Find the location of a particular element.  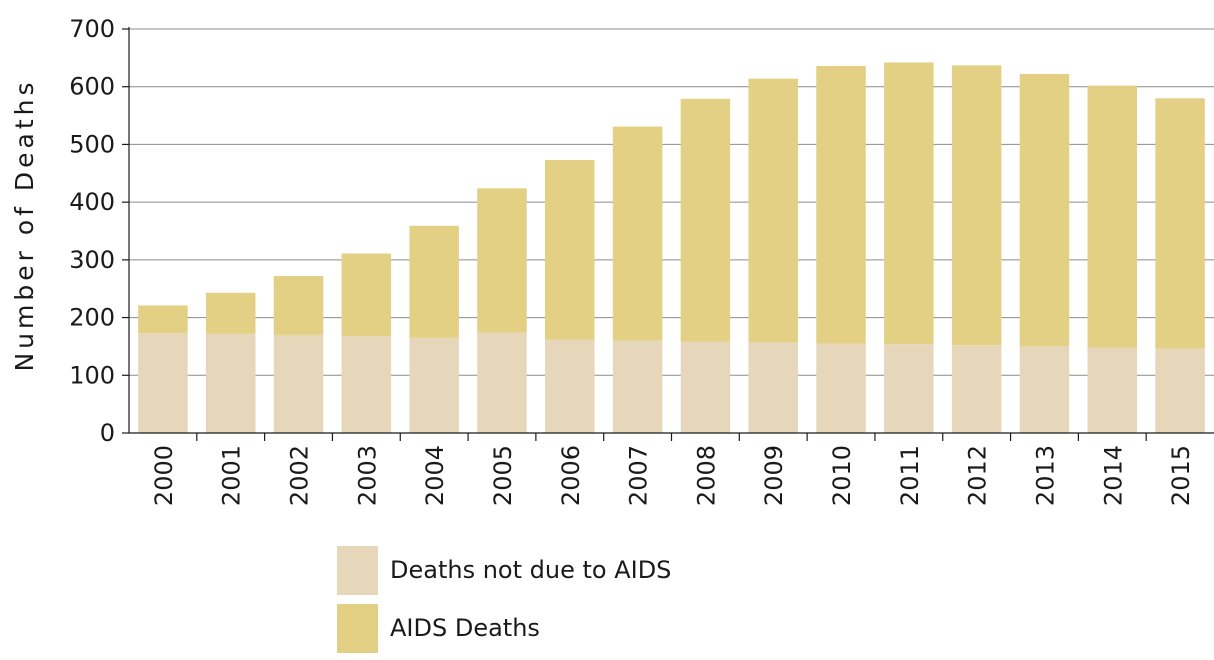

y-tick-label: 600 is located at coordinates (92, 87).